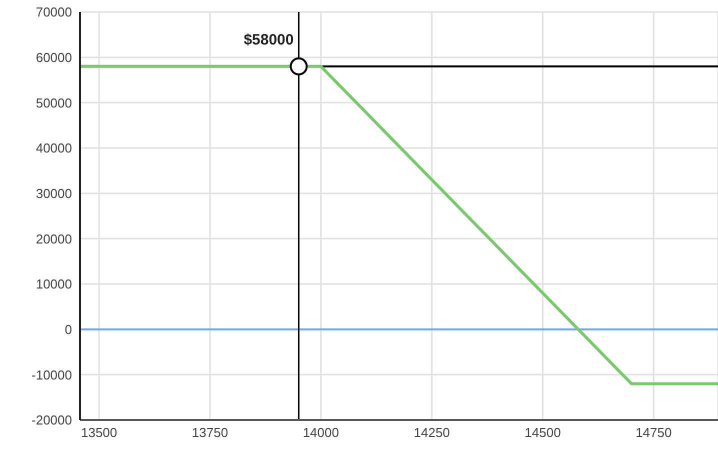  What do you see at coordinates (54, 148) in the screenshot?
I see `y-tick-label: 40000` at bounding box center [54, 148].